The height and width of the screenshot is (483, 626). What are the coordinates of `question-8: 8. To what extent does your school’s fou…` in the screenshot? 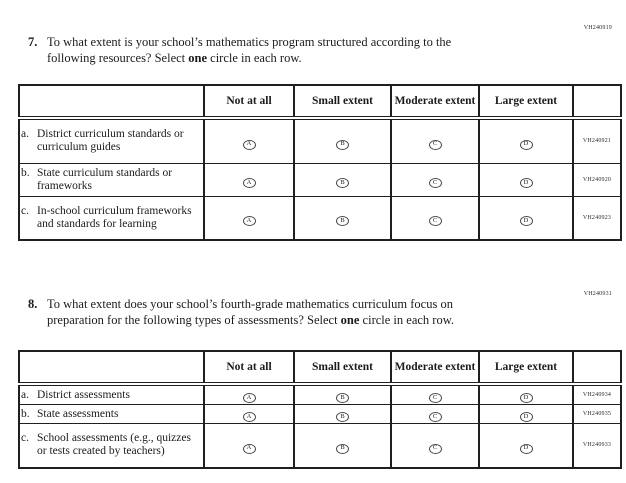 It's located at (304, 312).